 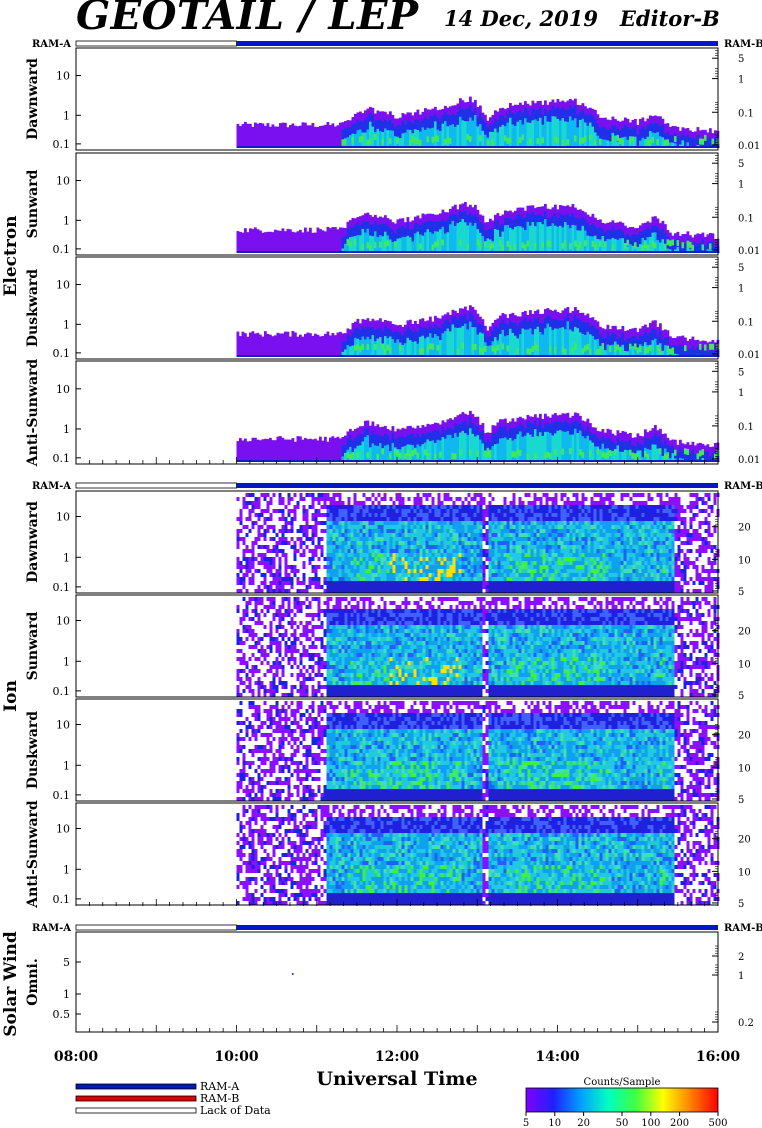 What do you see at coordinates (650, 1123) in the screenshot?
I see `colorbar-tick-label: 100` at bounding box center [650, 1123].